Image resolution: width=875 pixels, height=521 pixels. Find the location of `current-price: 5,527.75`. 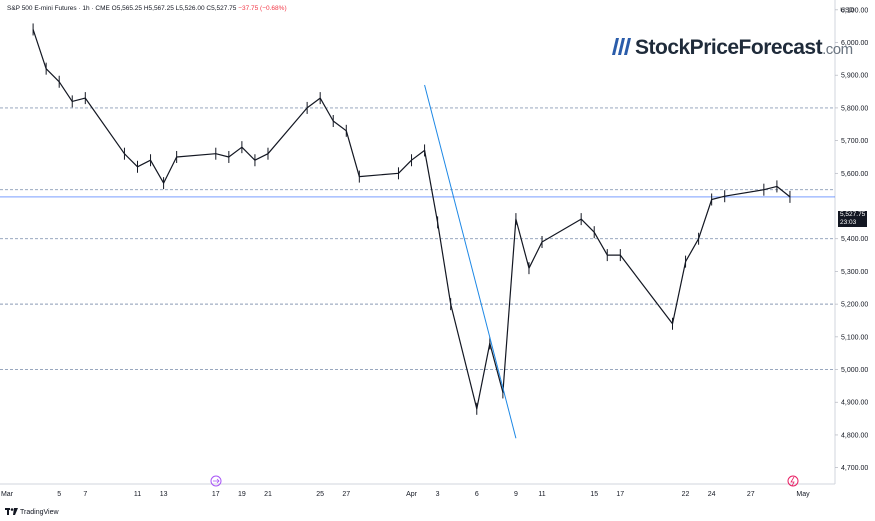

current-price: 5,527.75 is located at coordinates (853, 214).